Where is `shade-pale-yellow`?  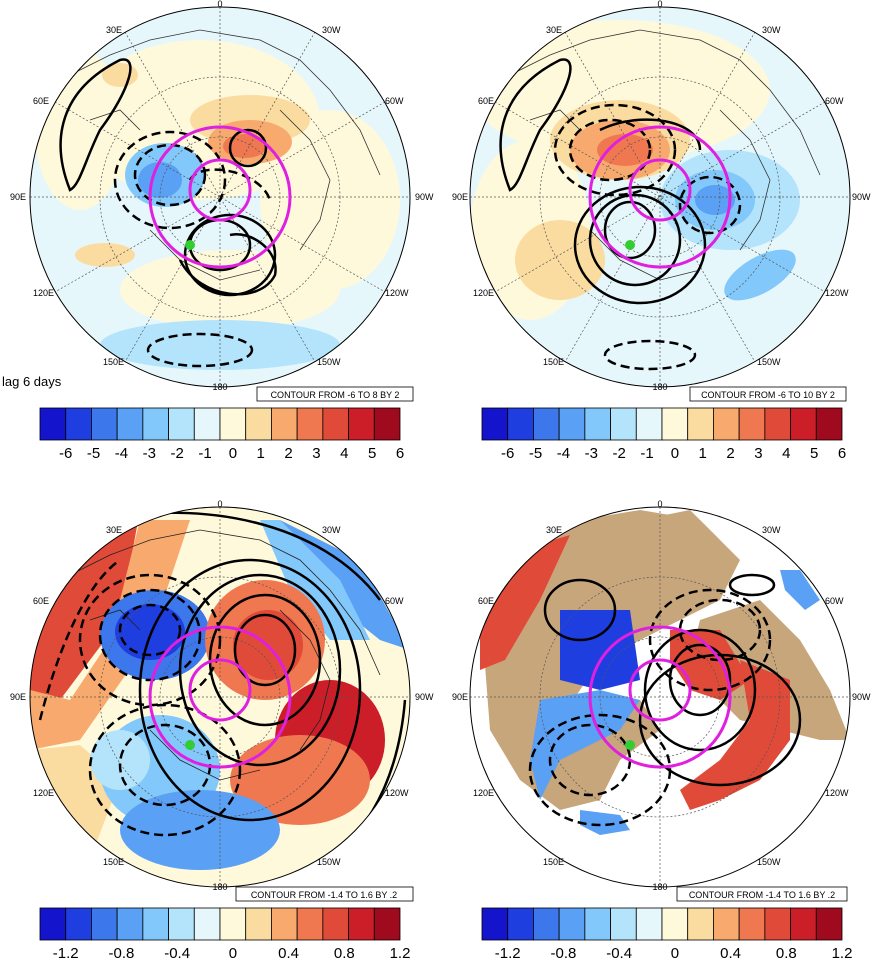
shade-pale-yellow is located at coordinates (230, 290).